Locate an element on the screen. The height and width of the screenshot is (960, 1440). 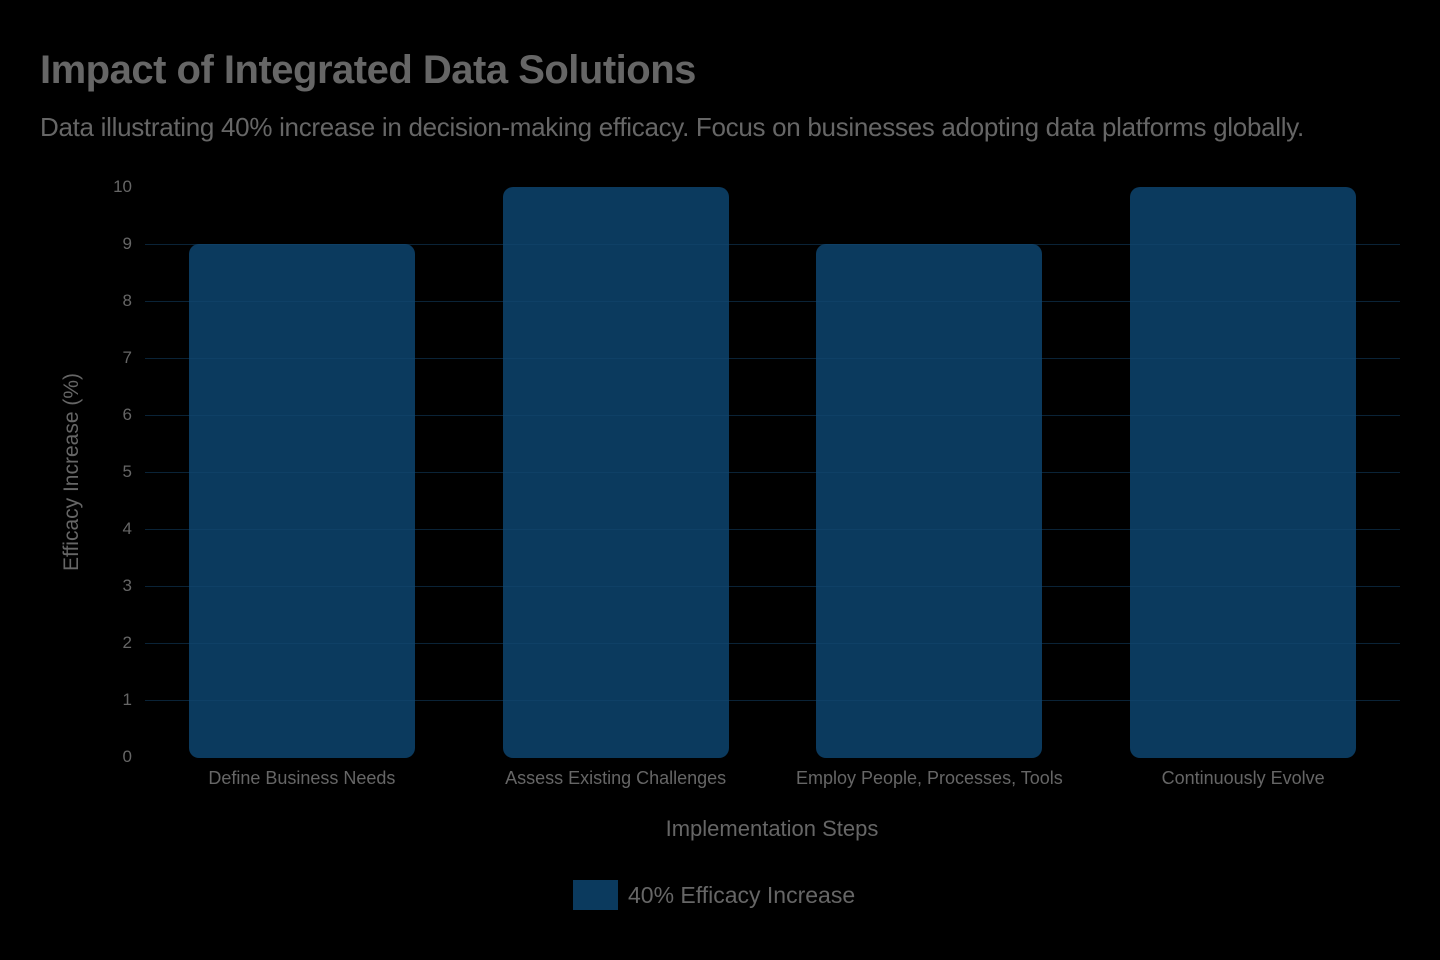
y-tick-label: 9 is located at coordinates (127, 243).